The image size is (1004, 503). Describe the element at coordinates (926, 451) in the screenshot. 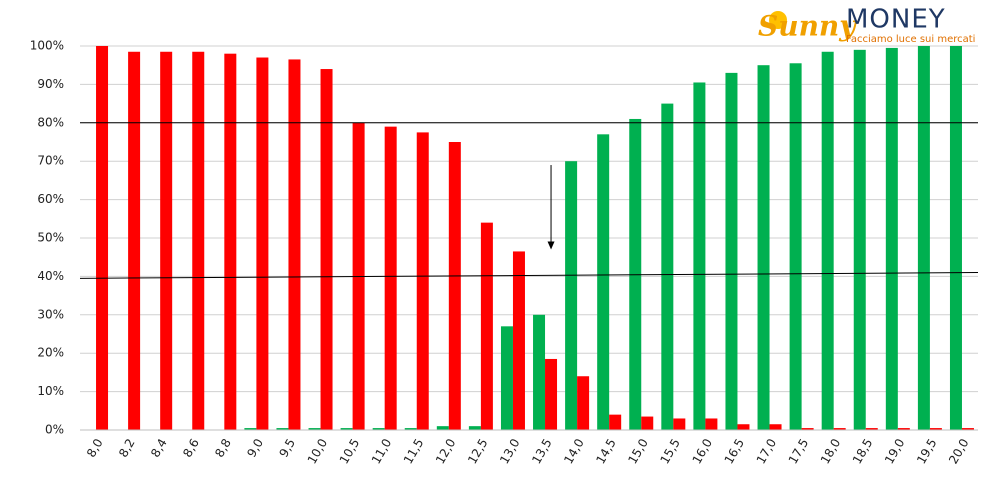

I see `x-tick-label: 19,5` at that location.